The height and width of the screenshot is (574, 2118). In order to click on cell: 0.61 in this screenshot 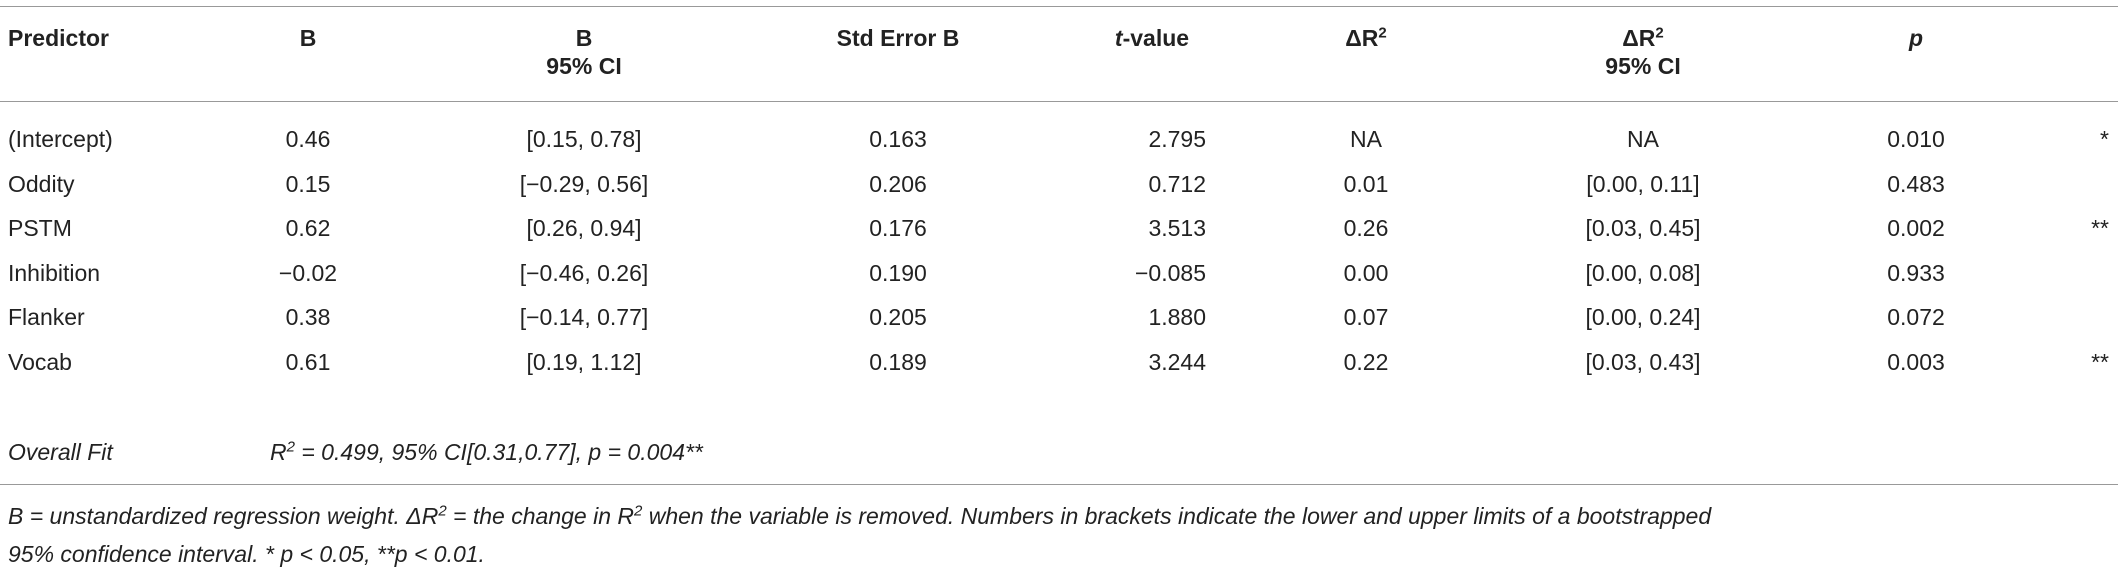, I will do `click(308, 362)`.